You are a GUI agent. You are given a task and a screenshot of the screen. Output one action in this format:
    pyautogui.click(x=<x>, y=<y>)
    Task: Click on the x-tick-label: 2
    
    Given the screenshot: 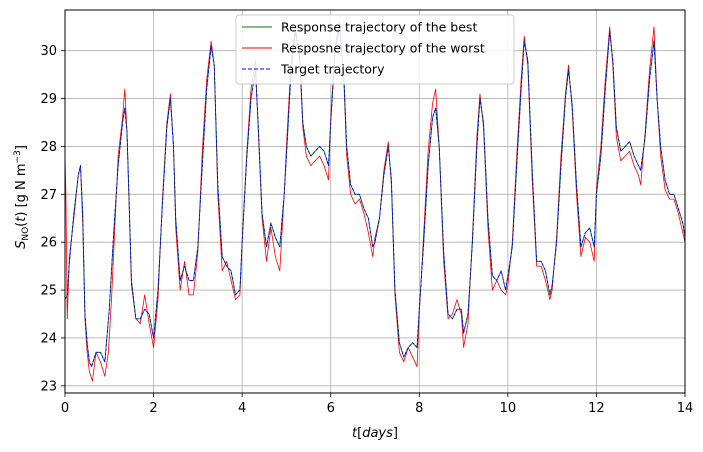 What is the action you would take?
    pyautogui.click(x=153, y=408)
    